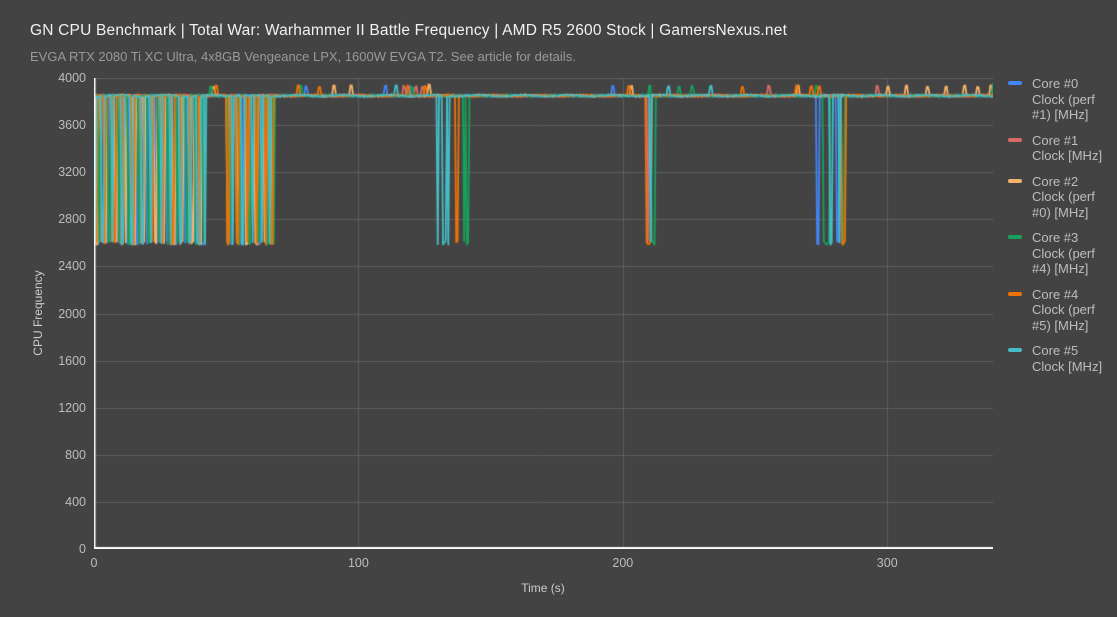 This screenshot has height=617, width=1117. I want to click on y-tick-label: 2800, so click(72, 219).